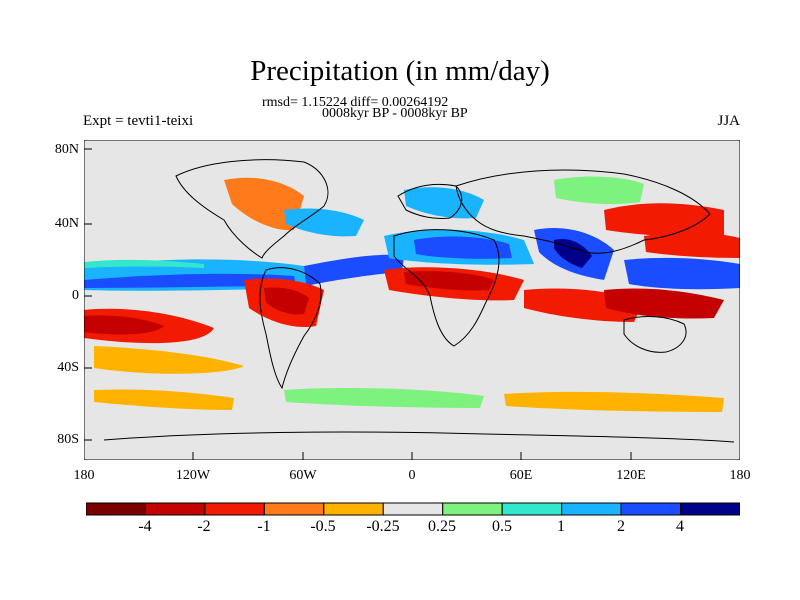 This screenshot has width=800, height=600. What do you see at coordinates (68, 367) in the screenshot?
I see `lat-label: 40S` at bounding box center [68, 367].